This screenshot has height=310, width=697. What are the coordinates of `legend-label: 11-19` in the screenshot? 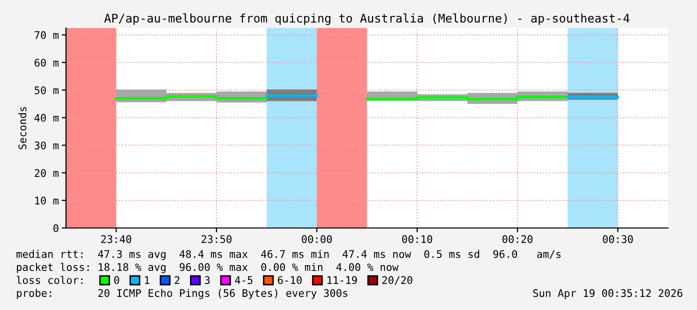 It's located at (342, 280).